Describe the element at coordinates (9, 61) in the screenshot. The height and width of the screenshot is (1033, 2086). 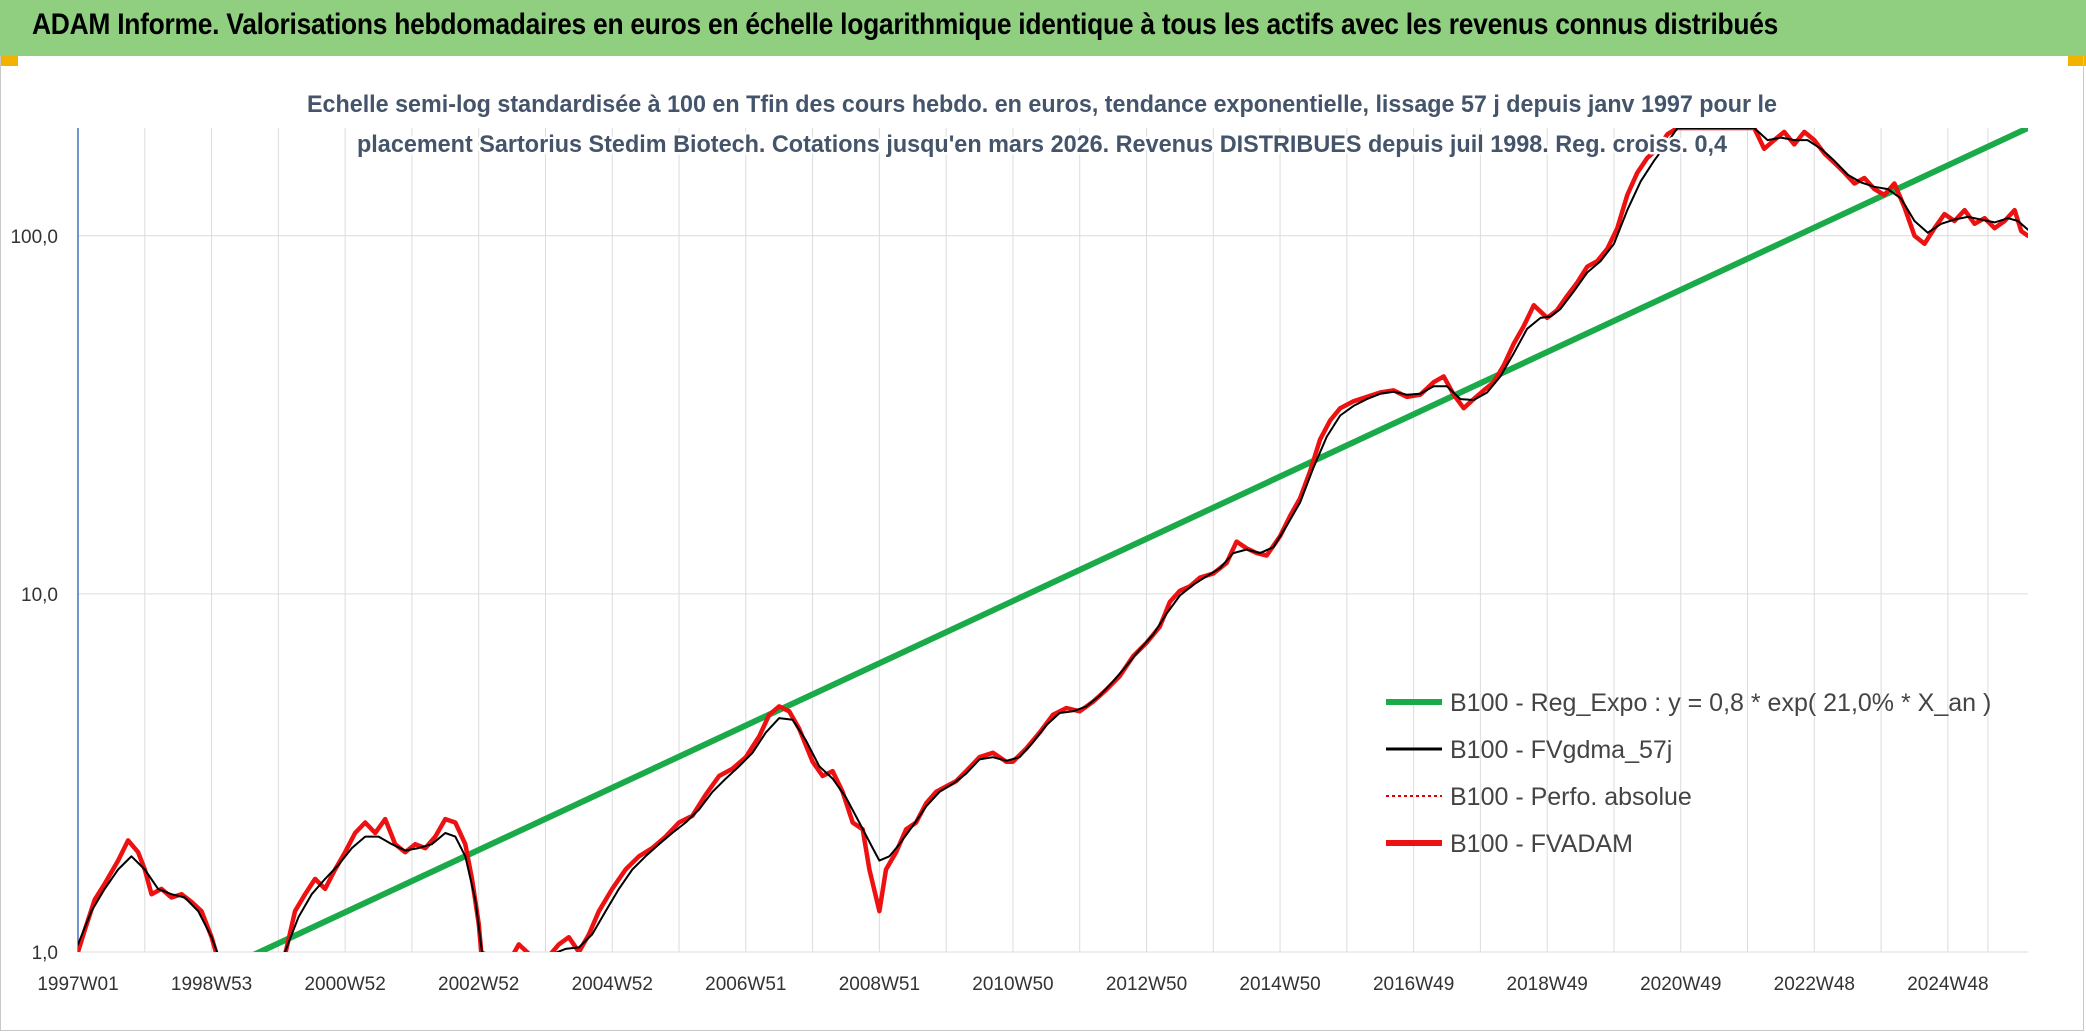
I see `corner-mark-left` at that location.